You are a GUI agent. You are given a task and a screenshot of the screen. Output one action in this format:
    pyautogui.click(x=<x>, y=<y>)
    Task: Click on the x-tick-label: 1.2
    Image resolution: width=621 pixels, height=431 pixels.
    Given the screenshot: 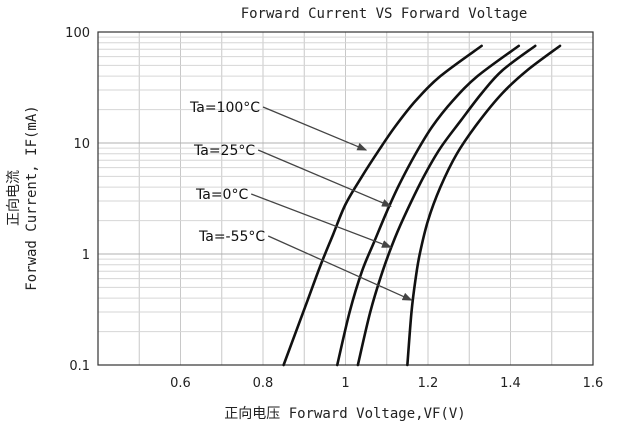 What is the action you would take?
    pyautogui.click(x=428, y=383)
    